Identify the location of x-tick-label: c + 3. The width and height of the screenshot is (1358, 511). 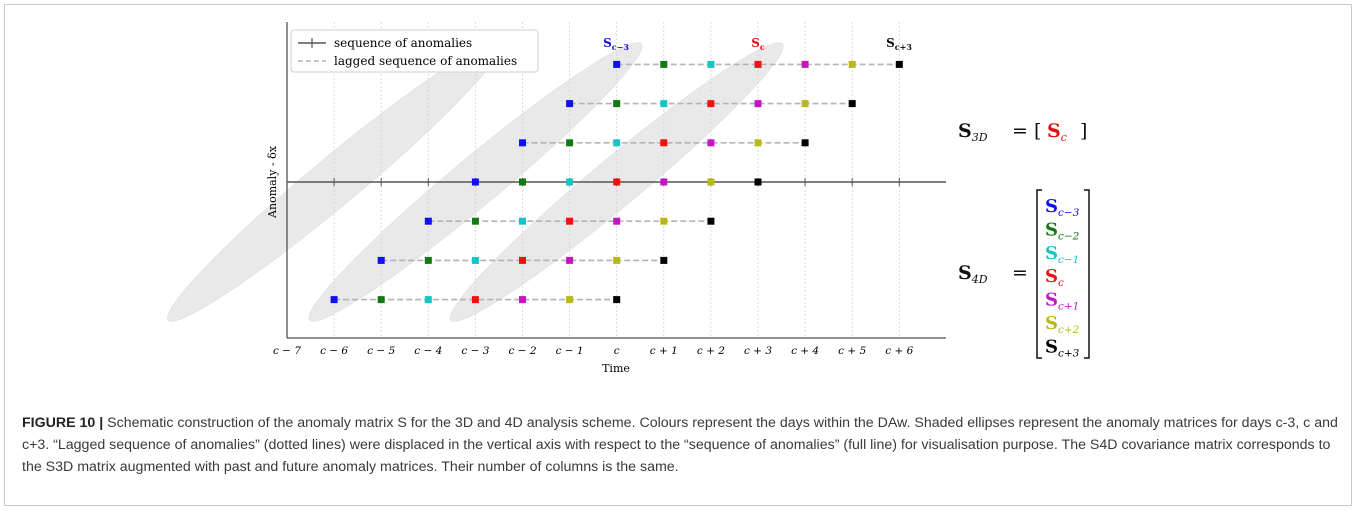
(758, 351).